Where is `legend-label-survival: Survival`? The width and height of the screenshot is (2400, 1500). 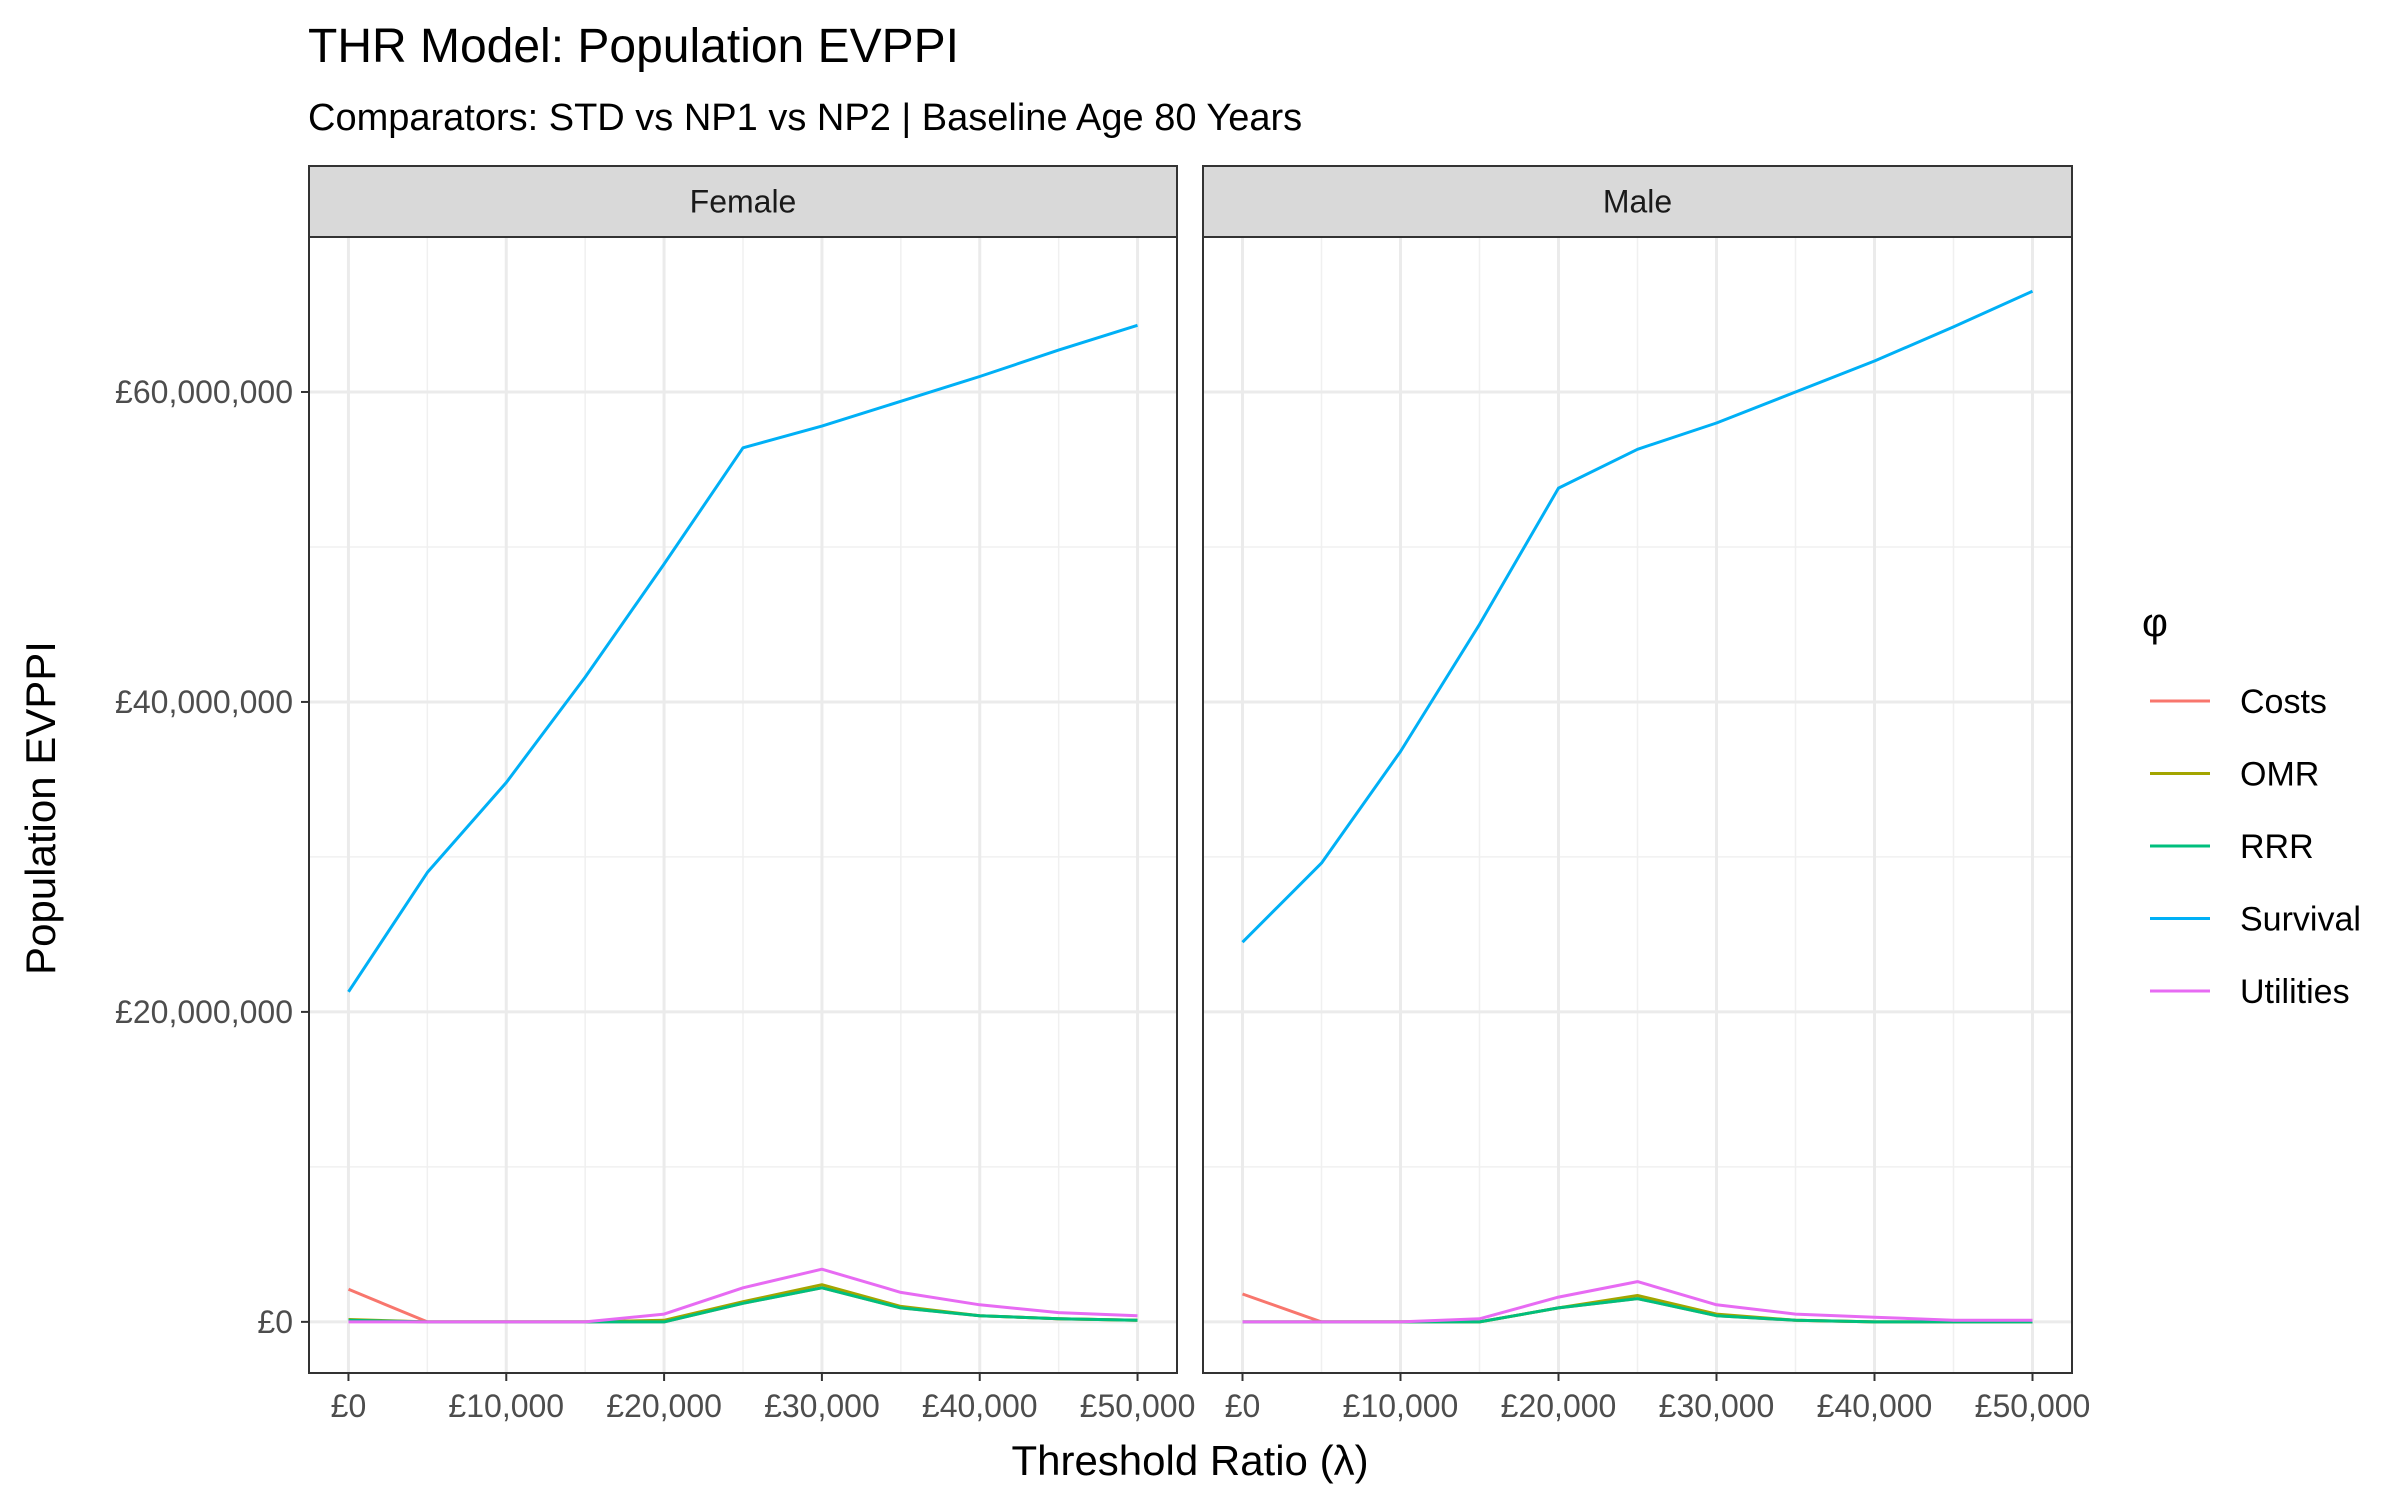 legend-label-survival: Survival is located at coordinates (2300, 920).